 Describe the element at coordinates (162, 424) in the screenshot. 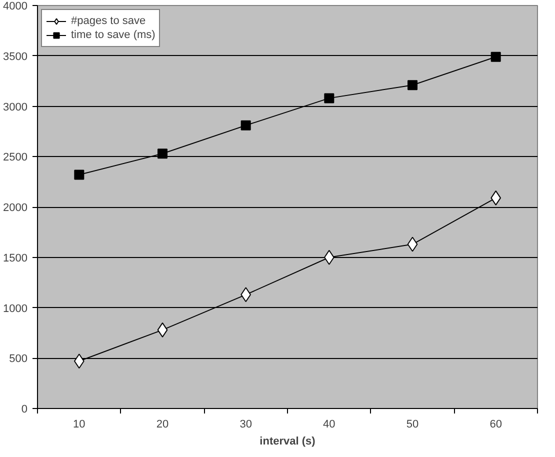

I see `x-tick-label: 20` at that location.